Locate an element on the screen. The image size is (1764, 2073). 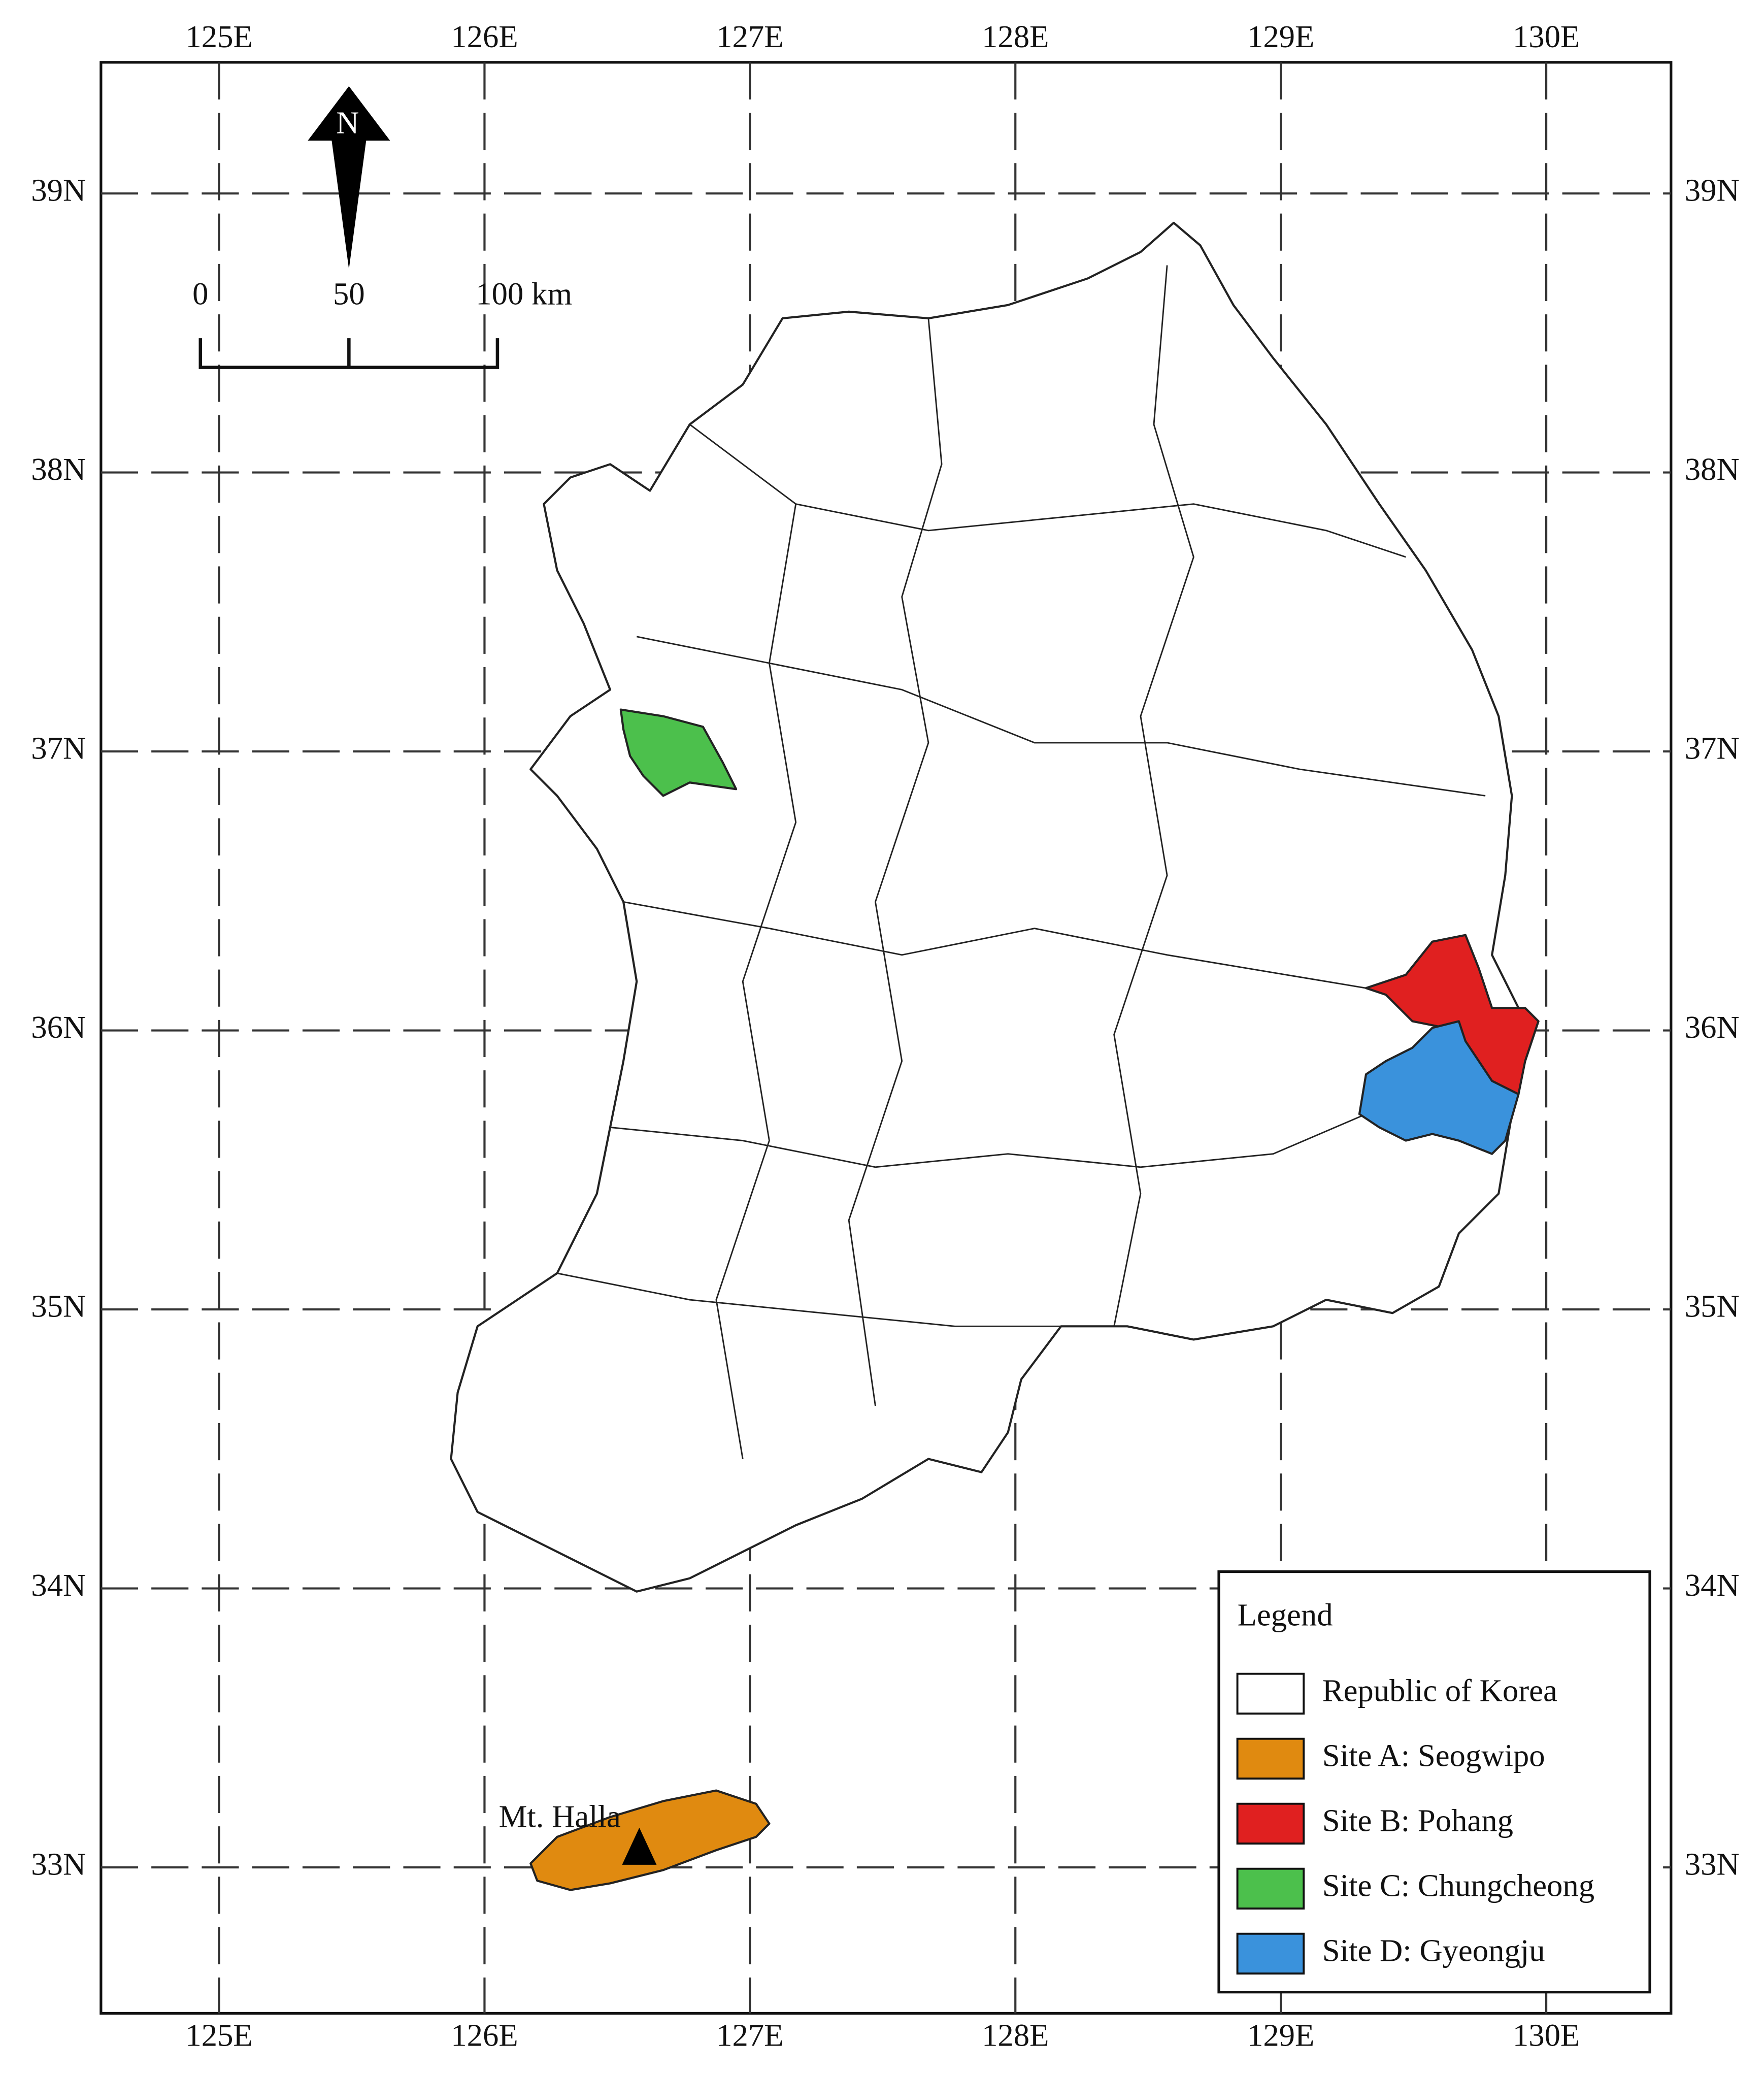
site-c-region is located at coordinates (678, 752).